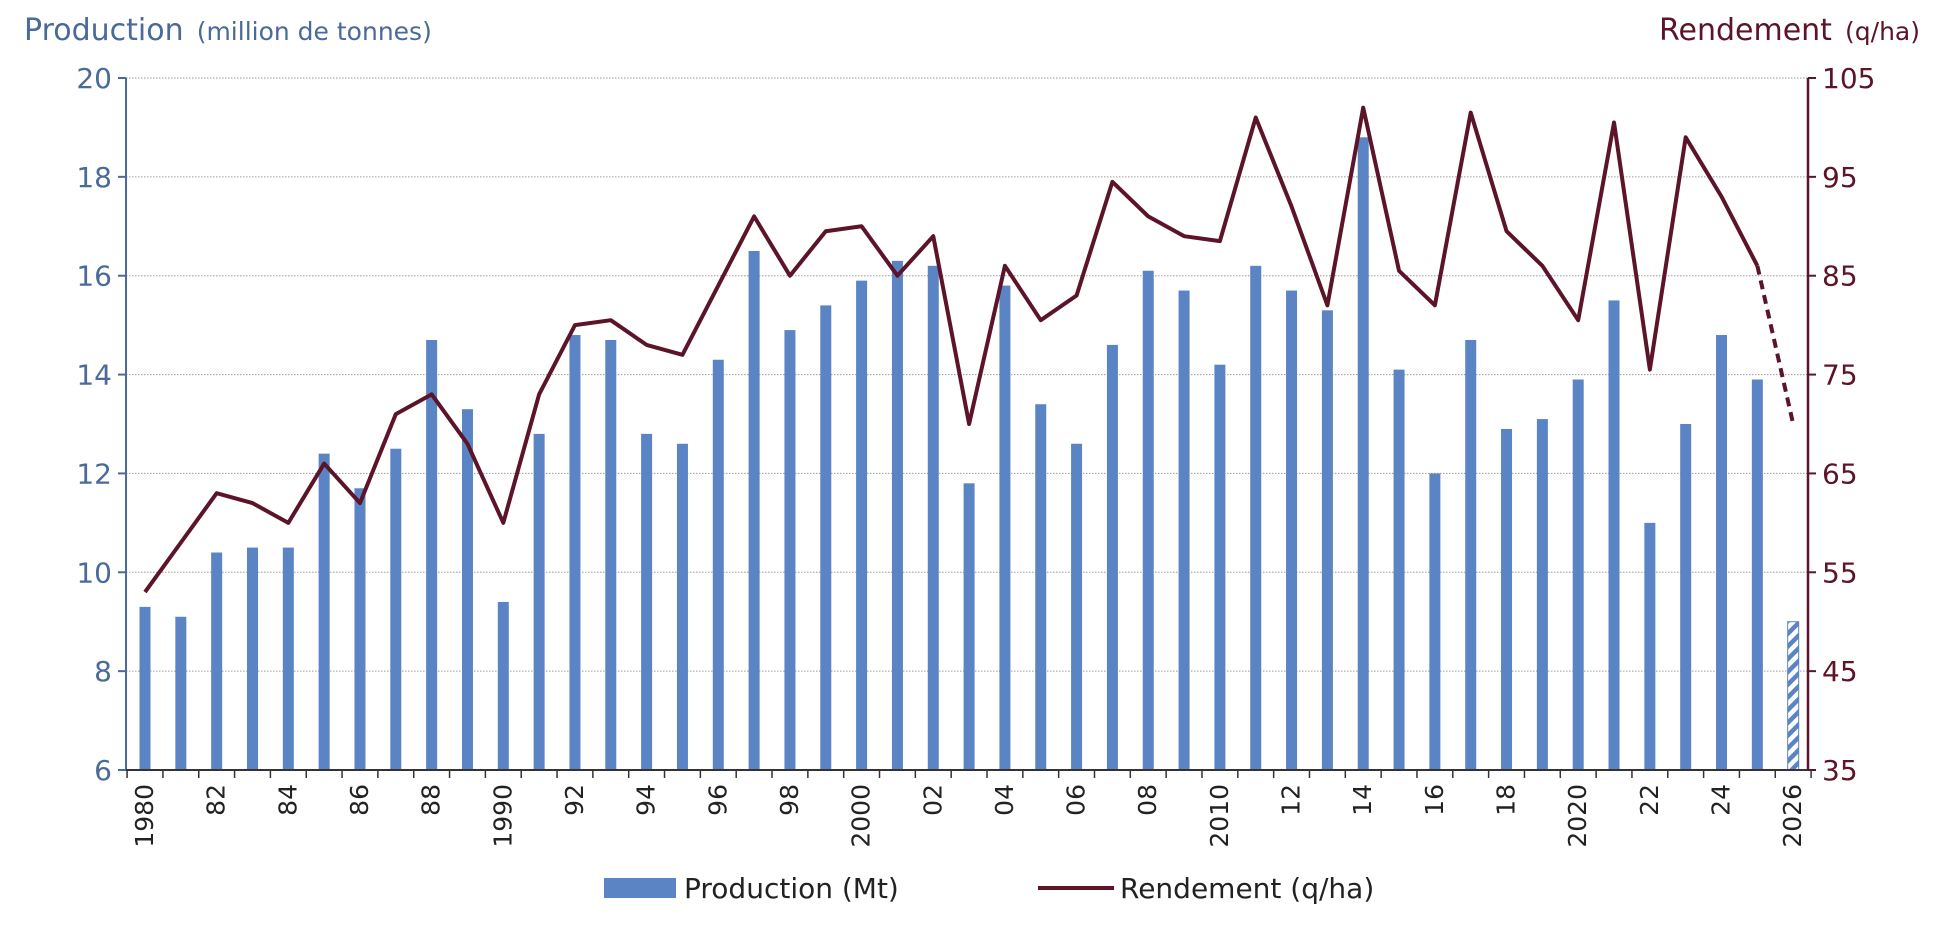 This screenshot has width=1944, height=926. I want to click on bar-2002, so click(933, 517).